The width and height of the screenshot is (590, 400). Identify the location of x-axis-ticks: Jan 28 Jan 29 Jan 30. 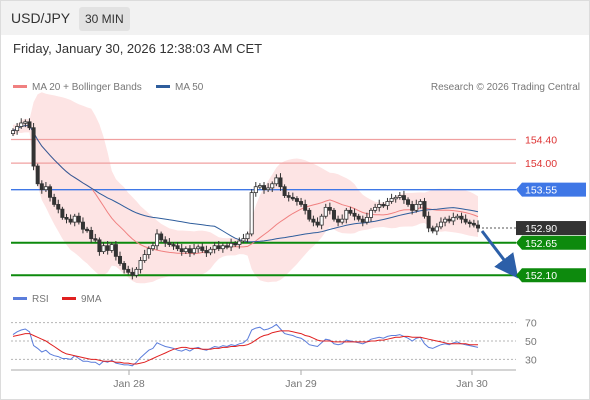
(300, 380).